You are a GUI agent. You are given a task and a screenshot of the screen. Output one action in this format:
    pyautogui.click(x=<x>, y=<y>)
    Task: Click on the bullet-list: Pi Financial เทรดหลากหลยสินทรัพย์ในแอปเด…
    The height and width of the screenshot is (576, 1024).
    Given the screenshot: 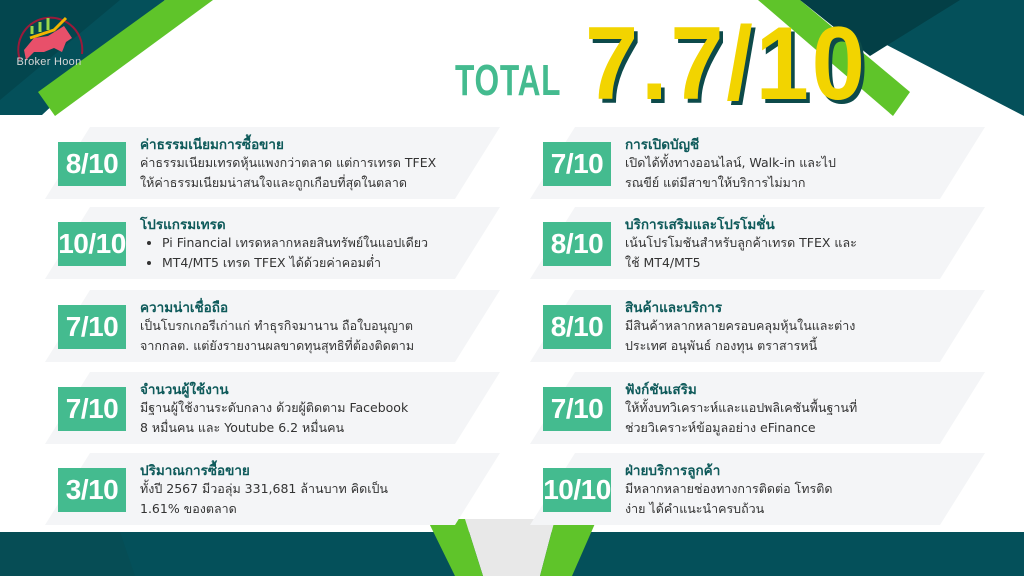 What is the action you would take?
    pyautogui.click(x=284, y=253)
    